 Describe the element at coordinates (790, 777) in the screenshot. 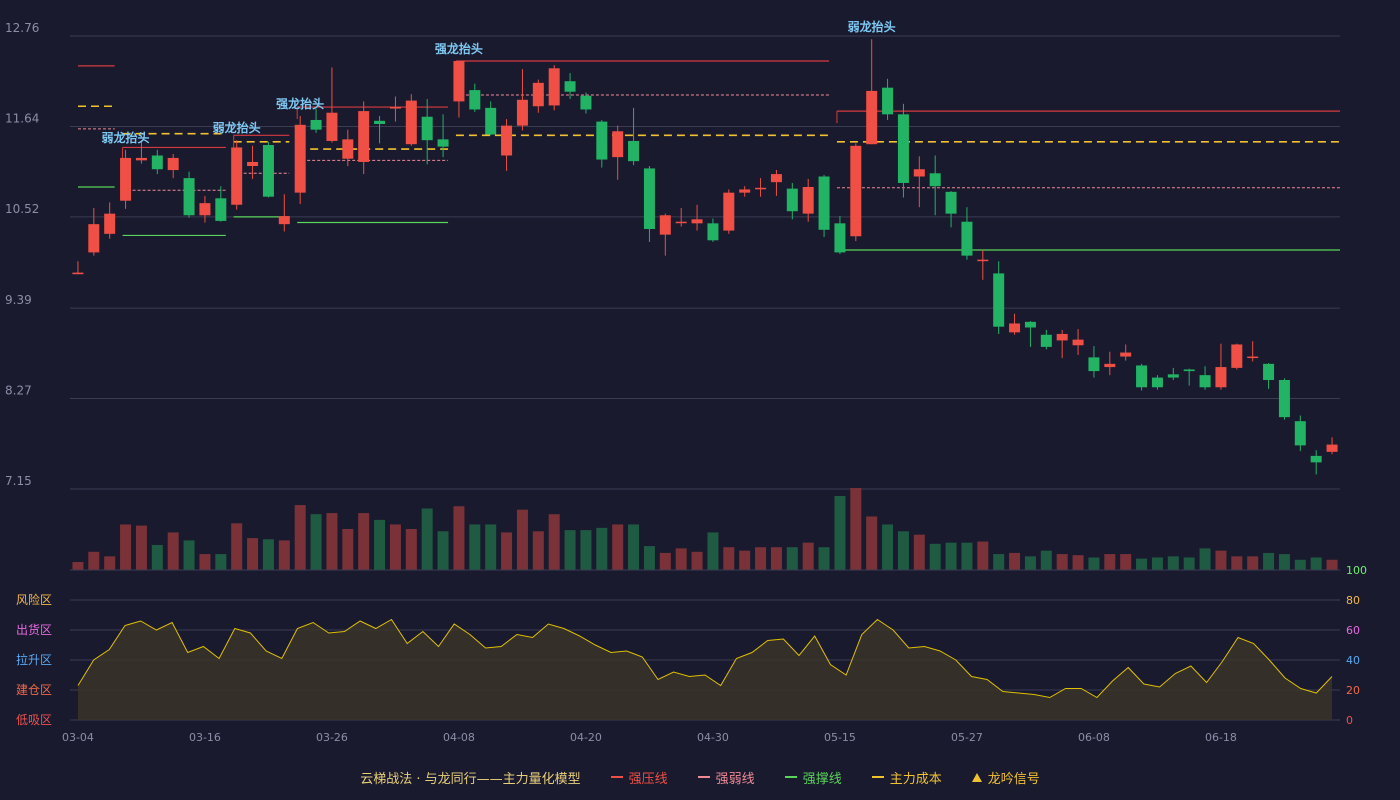

I see `solid-line-icon` at that location.